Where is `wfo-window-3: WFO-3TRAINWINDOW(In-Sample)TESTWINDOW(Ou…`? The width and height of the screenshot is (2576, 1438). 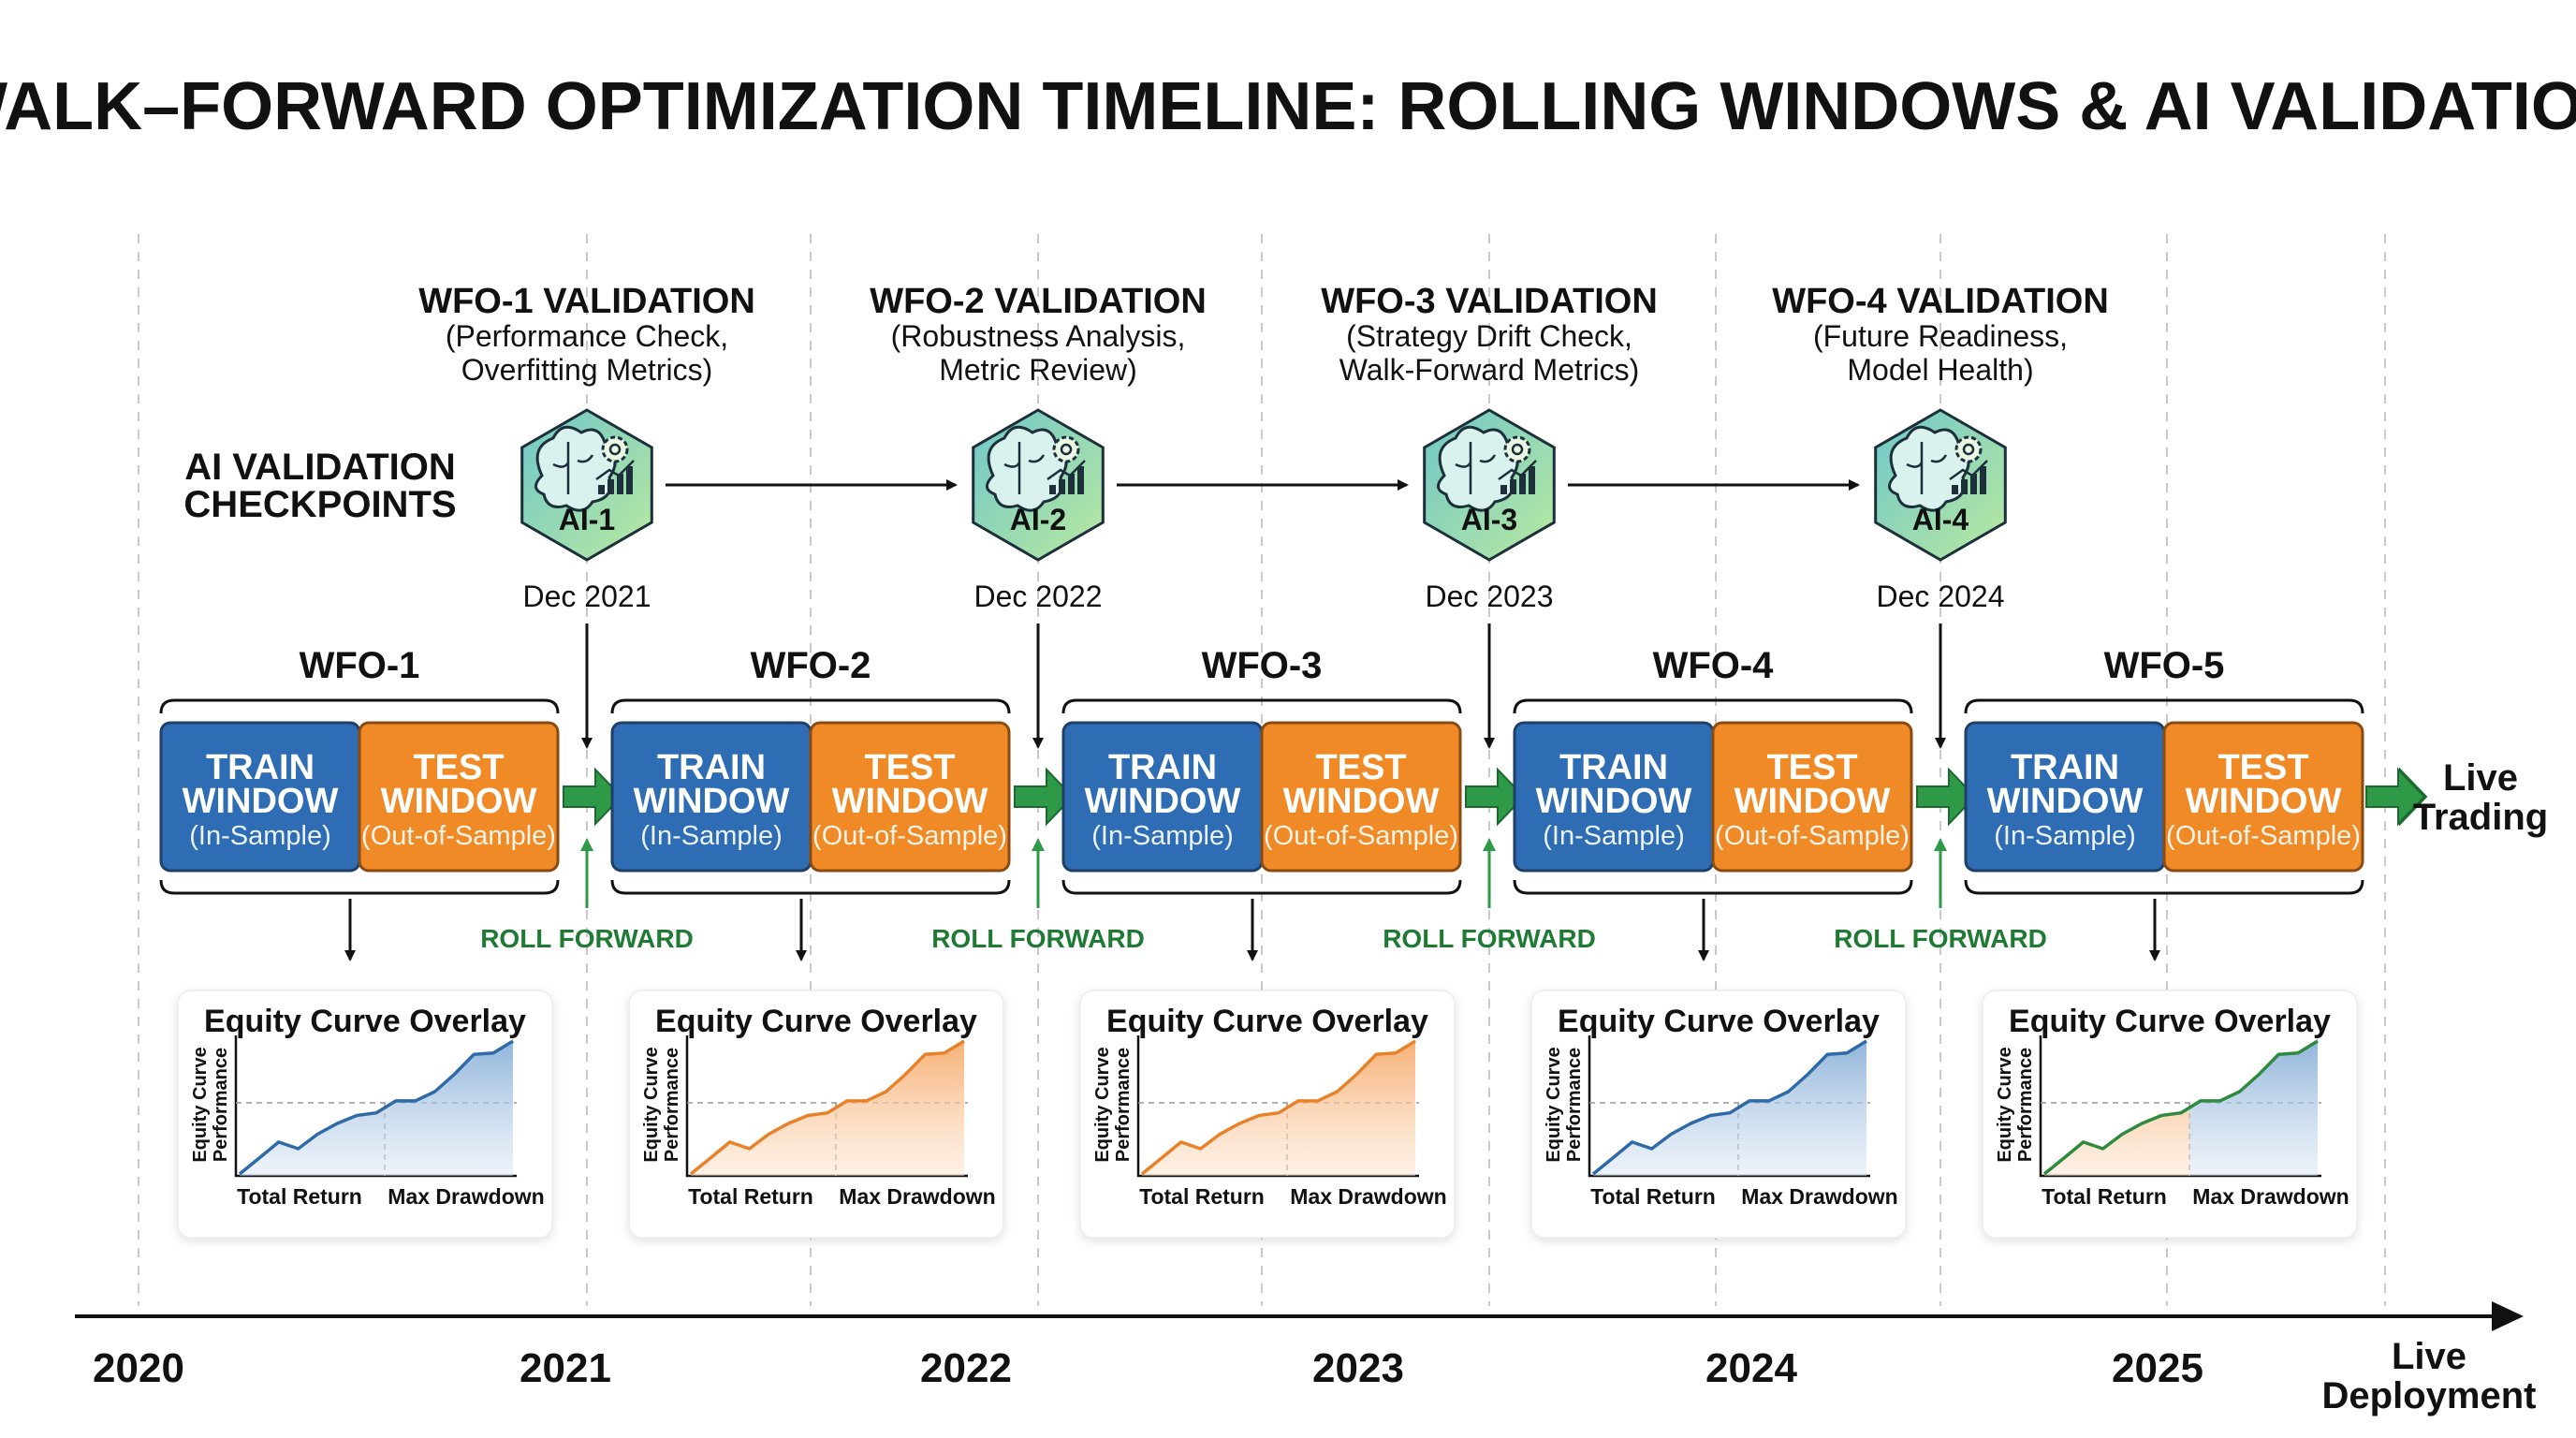
wfo-window-3: WFO-3TRAINWINDOW(In-Sample)TESTWINDOW(Ou… is located at coordinates (1328, 803).